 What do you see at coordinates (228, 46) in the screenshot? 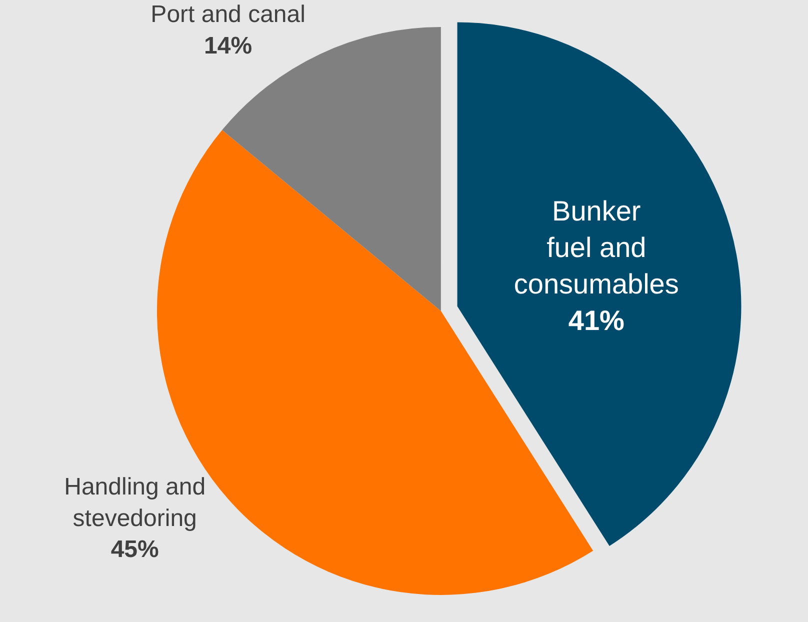
I see `data-label: 14%` at bounding box center [228, 46].